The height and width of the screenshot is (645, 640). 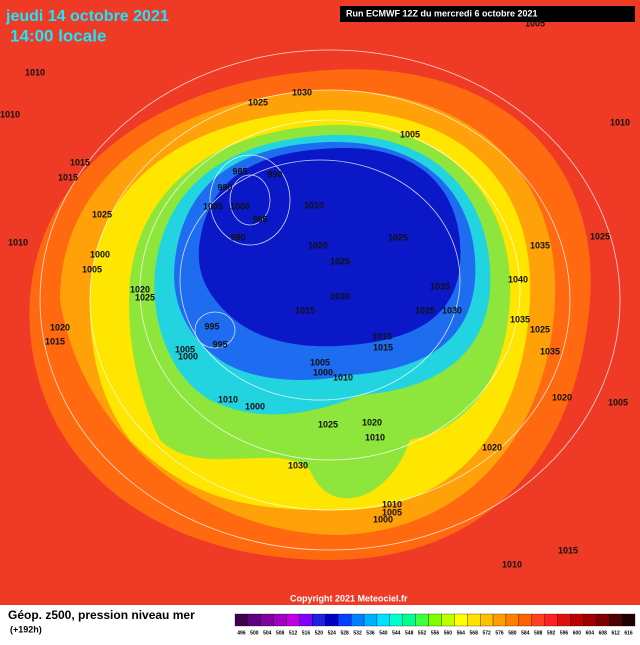 I want to click on colorbar-label: 612, so click(x=615, y=633).